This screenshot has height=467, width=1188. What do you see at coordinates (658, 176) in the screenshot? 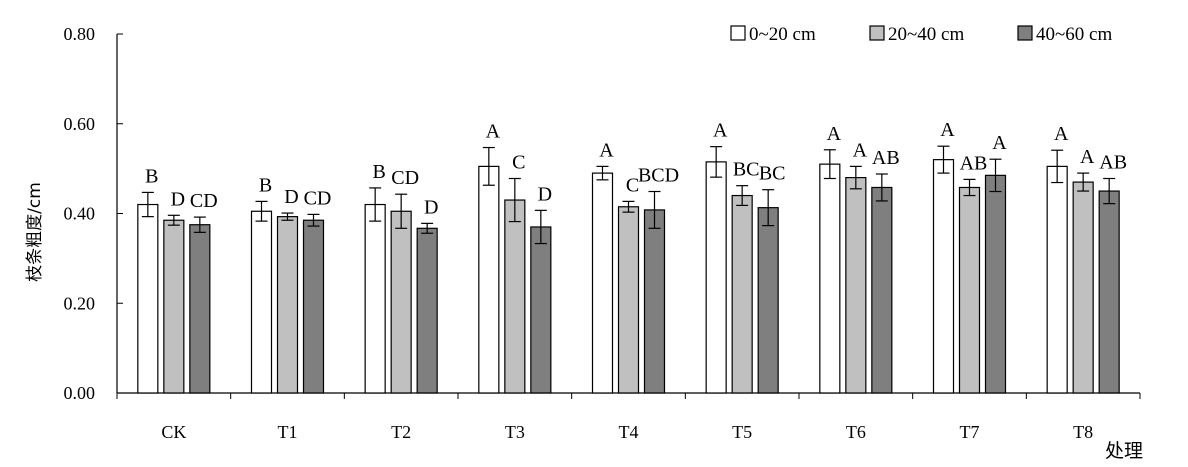
I see `significance-label: BCD` at bounding box center [658, 176].